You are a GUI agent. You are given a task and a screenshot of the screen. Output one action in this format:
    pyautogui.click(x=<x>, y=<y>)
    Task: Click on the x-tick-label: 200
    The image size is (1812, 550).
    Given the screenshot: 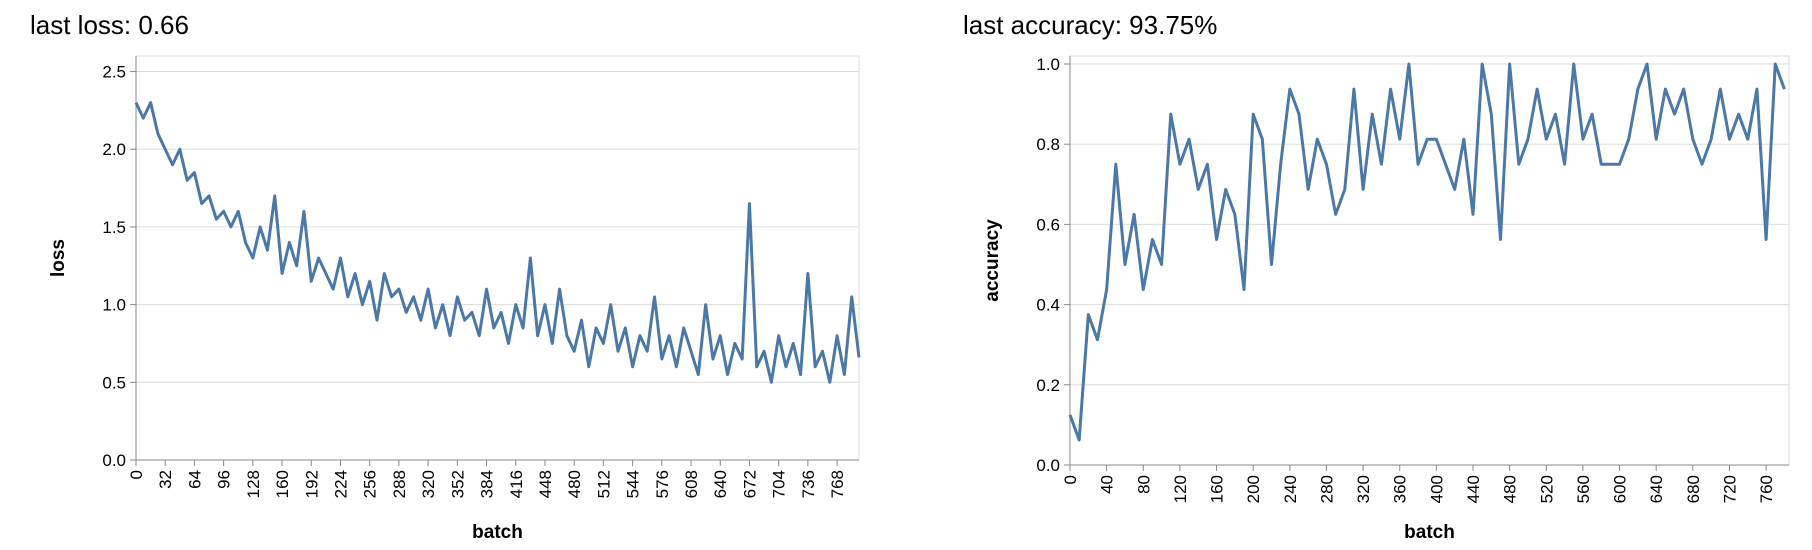 What is the action you would take?
    pyautogui.click(x=1253, y=489)
    